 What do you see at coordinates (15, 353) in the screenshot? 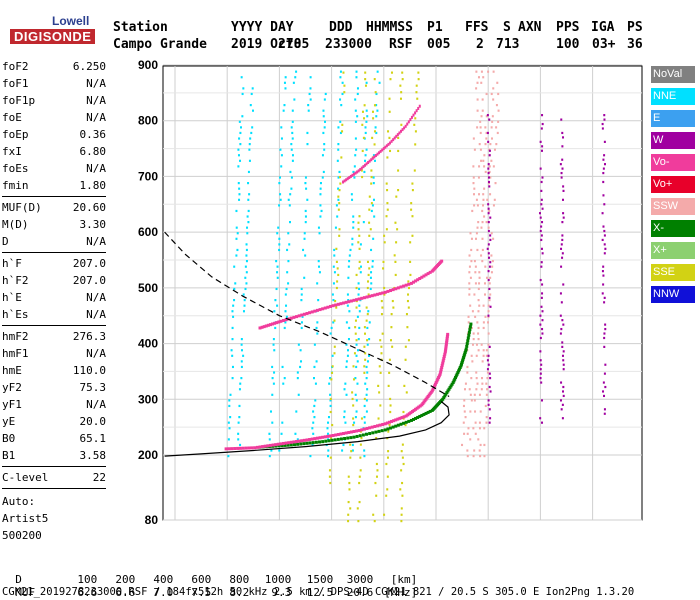
I see `param-name: hmF1` at bounding box center [15, 353].